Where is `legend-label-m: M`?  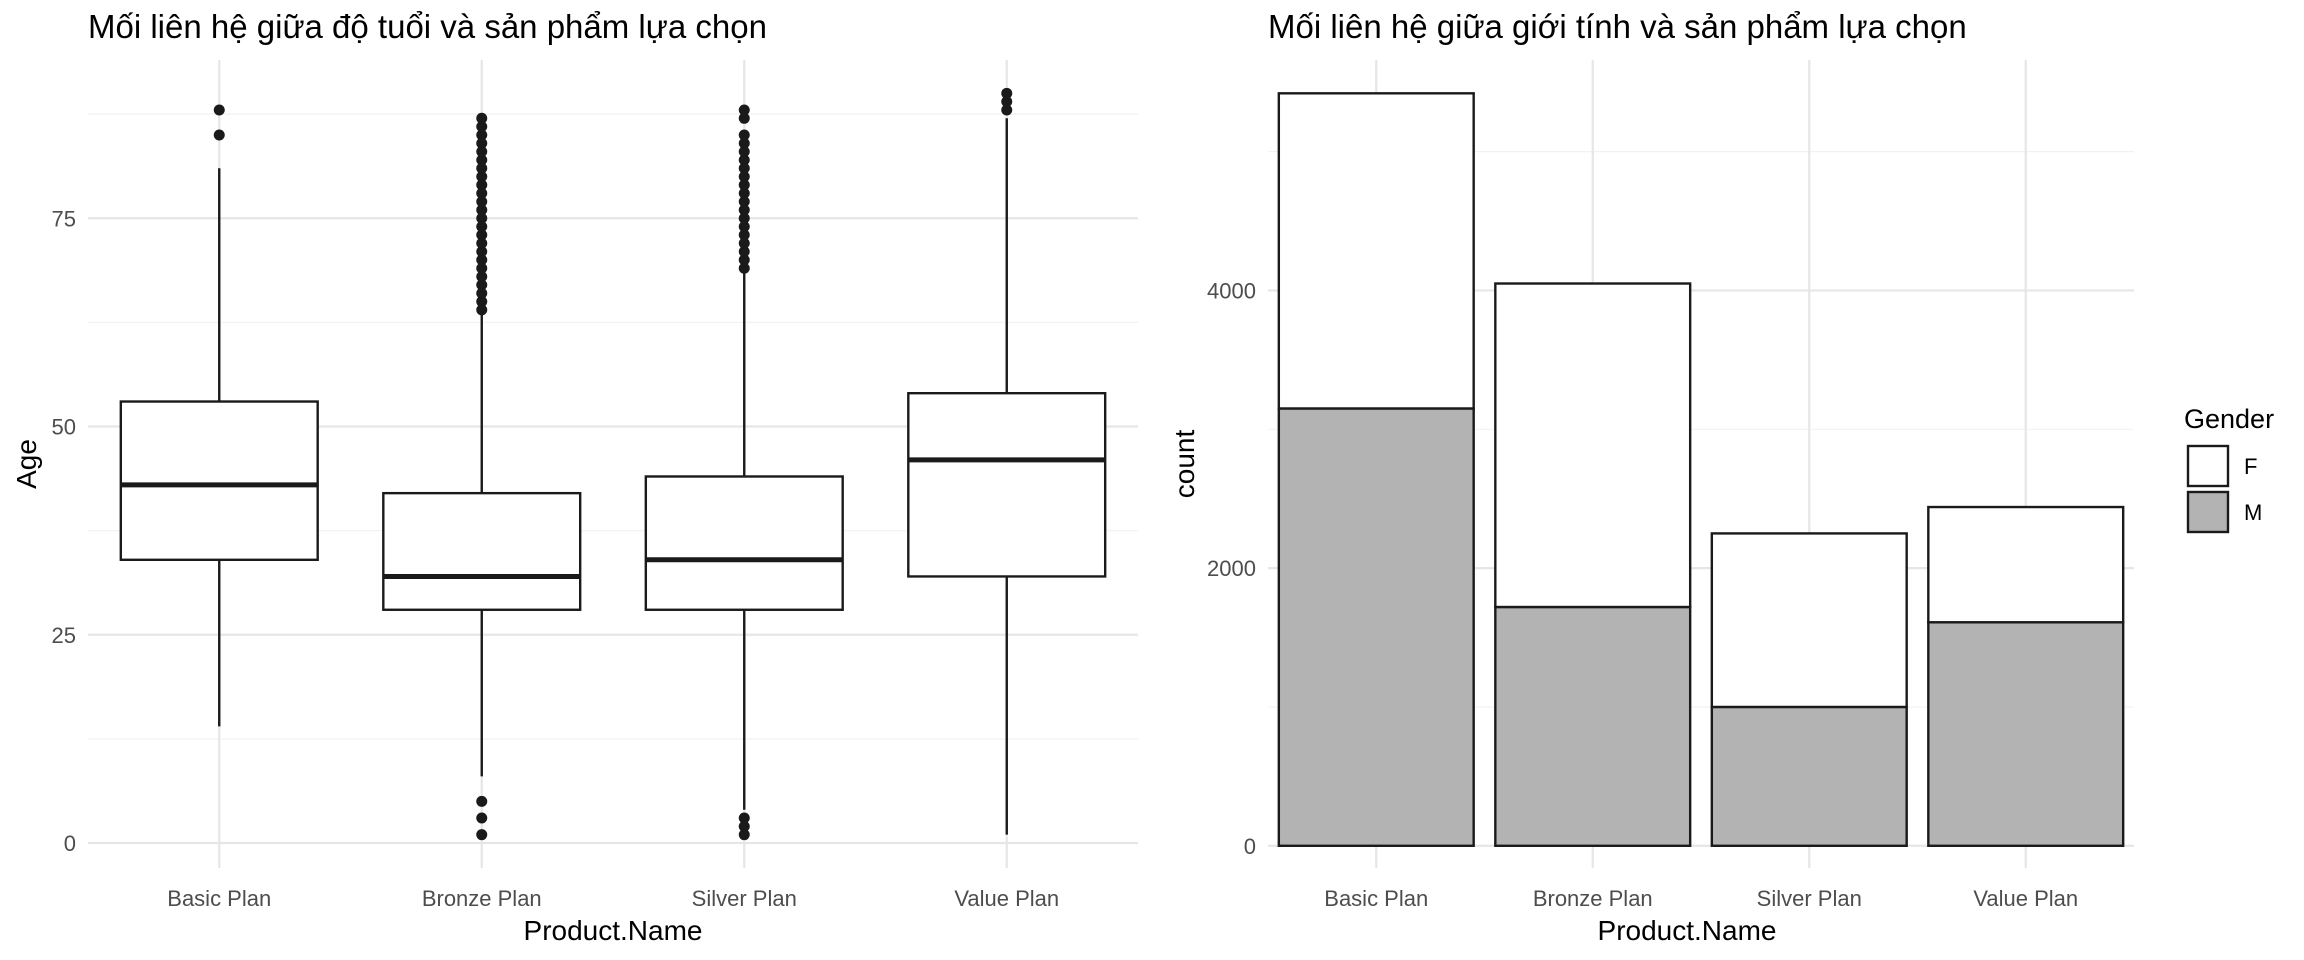
legend-label-m: M is located at coordinates (2253, 512).